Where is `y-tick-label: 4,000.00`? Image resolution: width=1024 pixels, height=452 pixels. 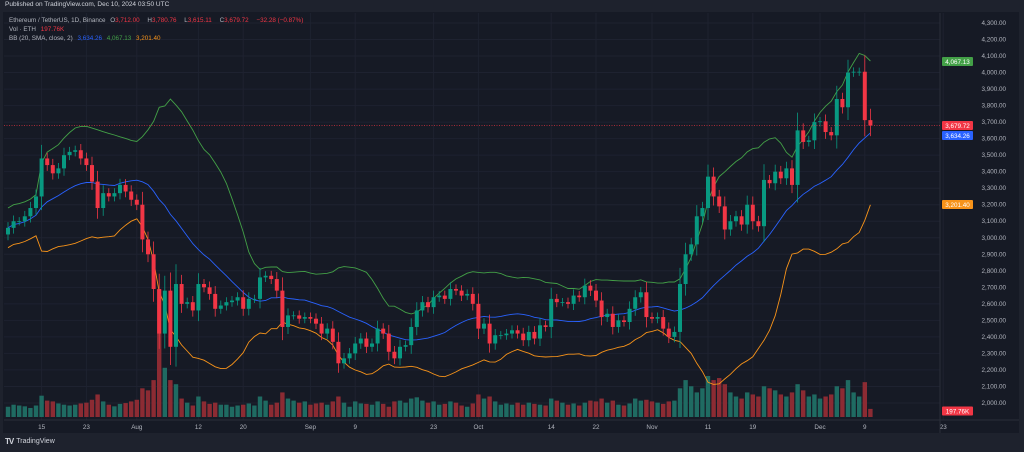 y-tick-label: 4,000.00 is located at coordinates (993, 73).